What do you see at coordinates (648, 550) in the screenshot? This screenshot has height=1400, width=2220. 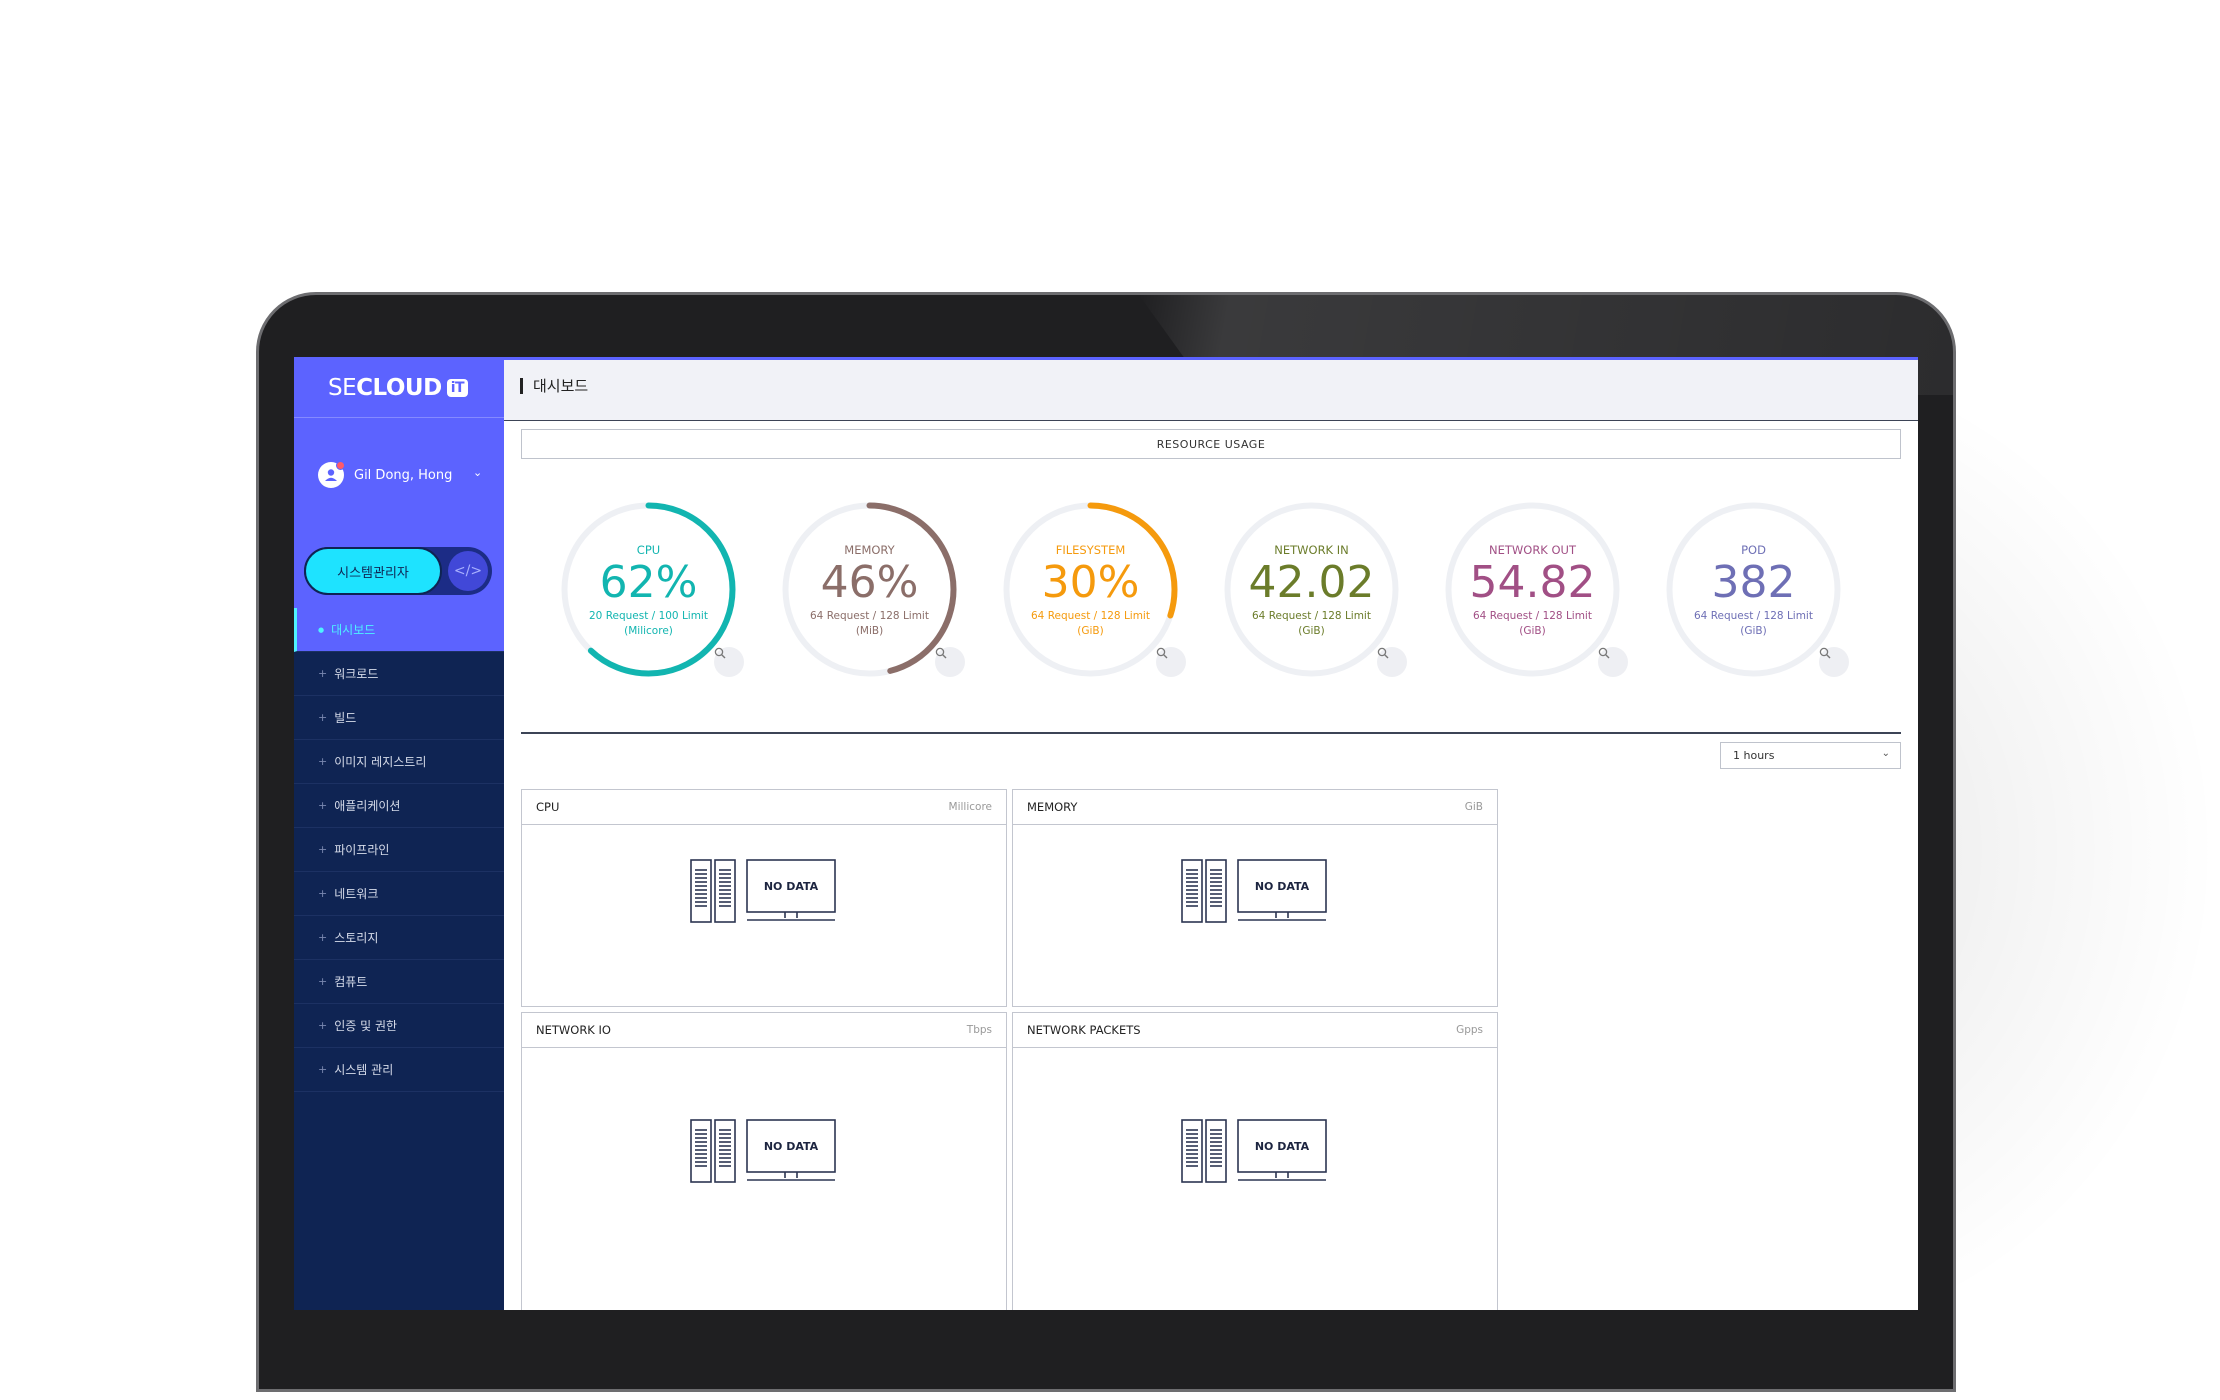 I see `gauge-label: CPU` at bounding box center [648, 550].